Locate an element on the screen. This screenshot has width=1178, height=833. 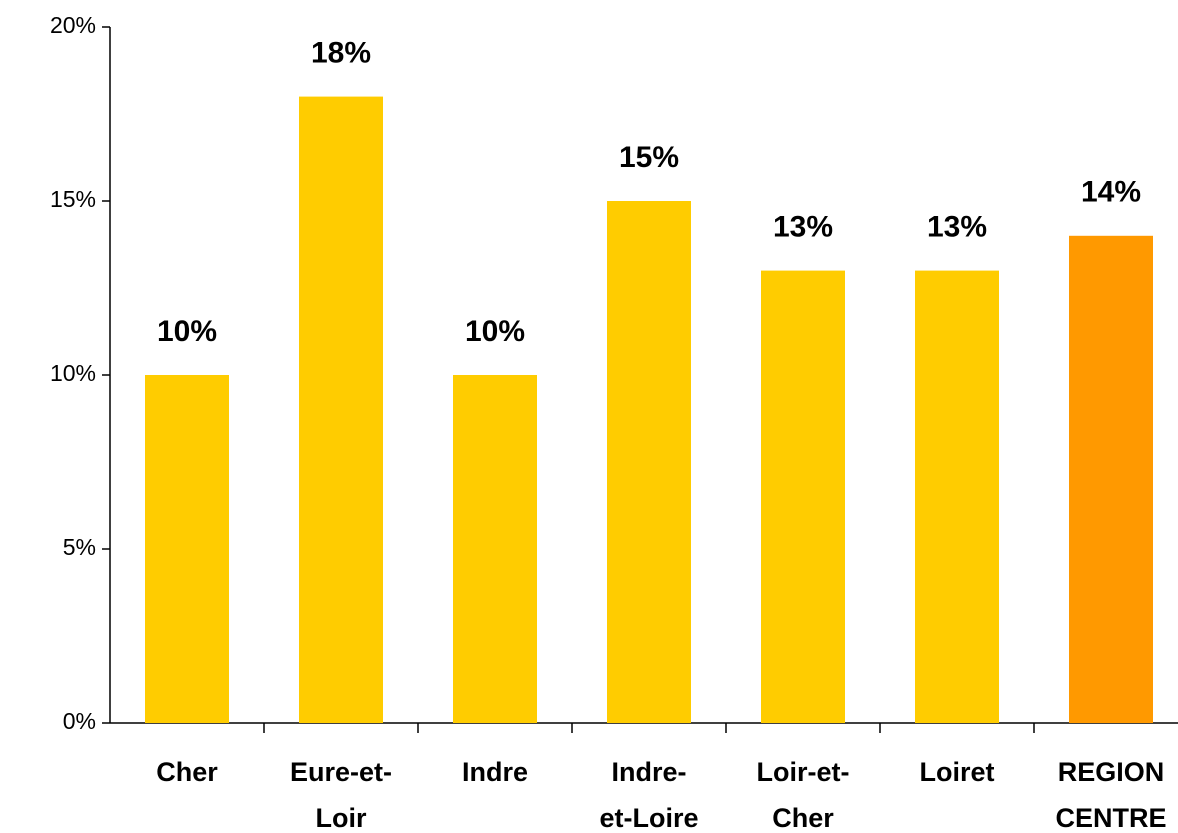
y-tick-label: 5% is located at coordinates (79, 547).